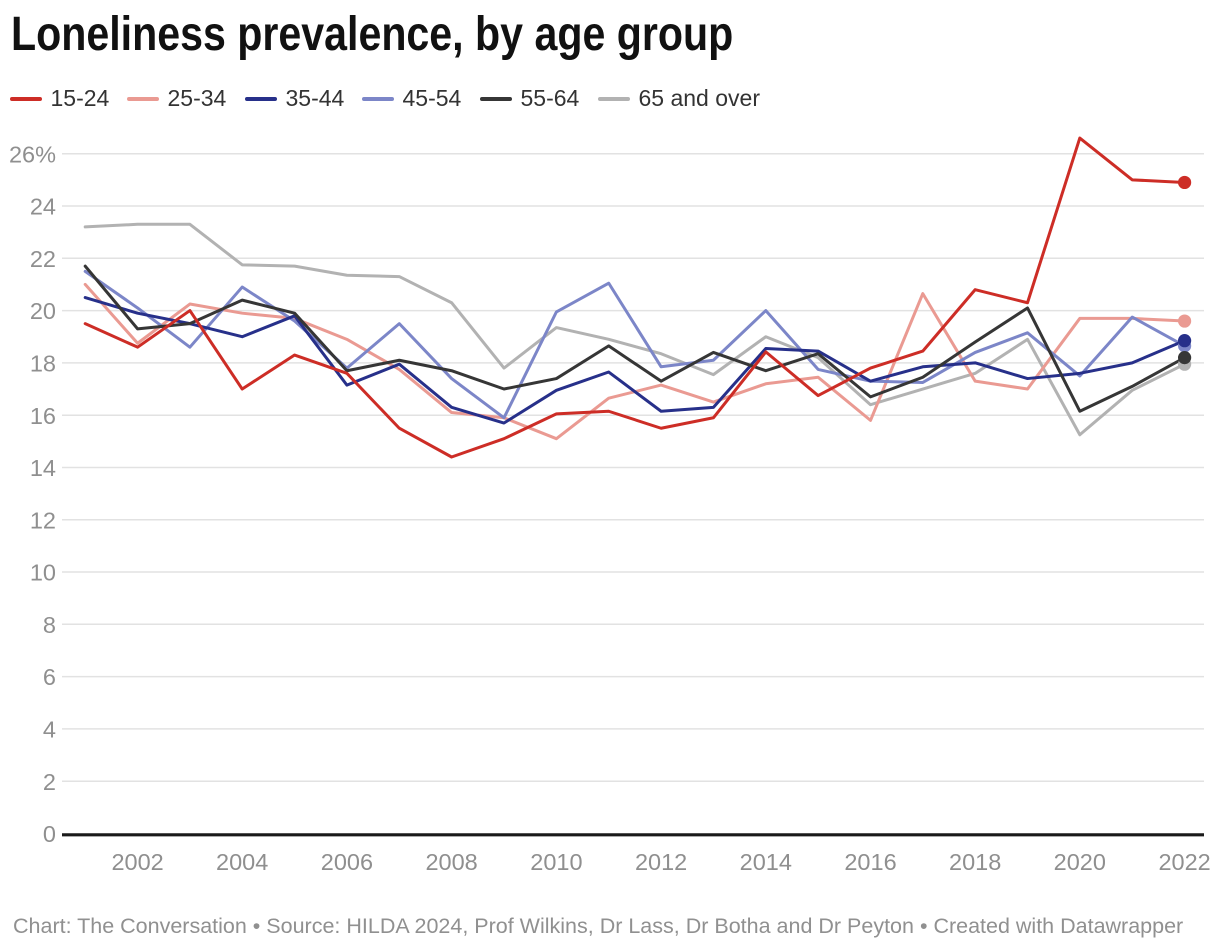 This screenshot has height=952, width=1220. What do you see at coordinates (49, 782) in the screenshot?
I see `svg-text: 2` at bounding box center [49, 782].